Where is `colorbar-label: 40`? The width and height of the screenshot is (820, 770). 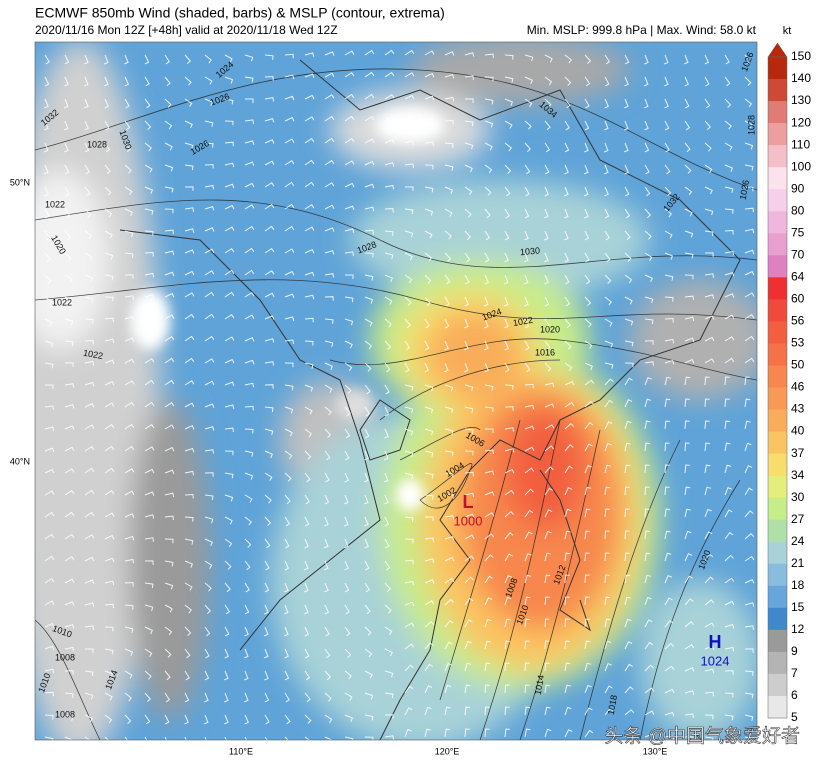 colorbar-label: 40 is located at coordinates (798, 431).